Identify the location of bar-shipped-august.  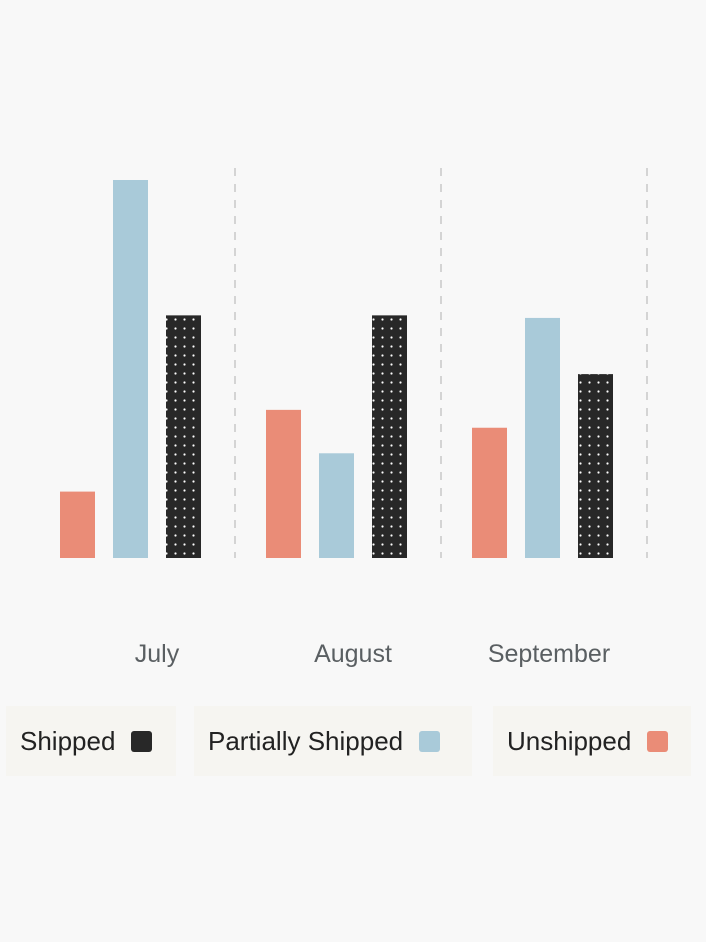
(389, 436).